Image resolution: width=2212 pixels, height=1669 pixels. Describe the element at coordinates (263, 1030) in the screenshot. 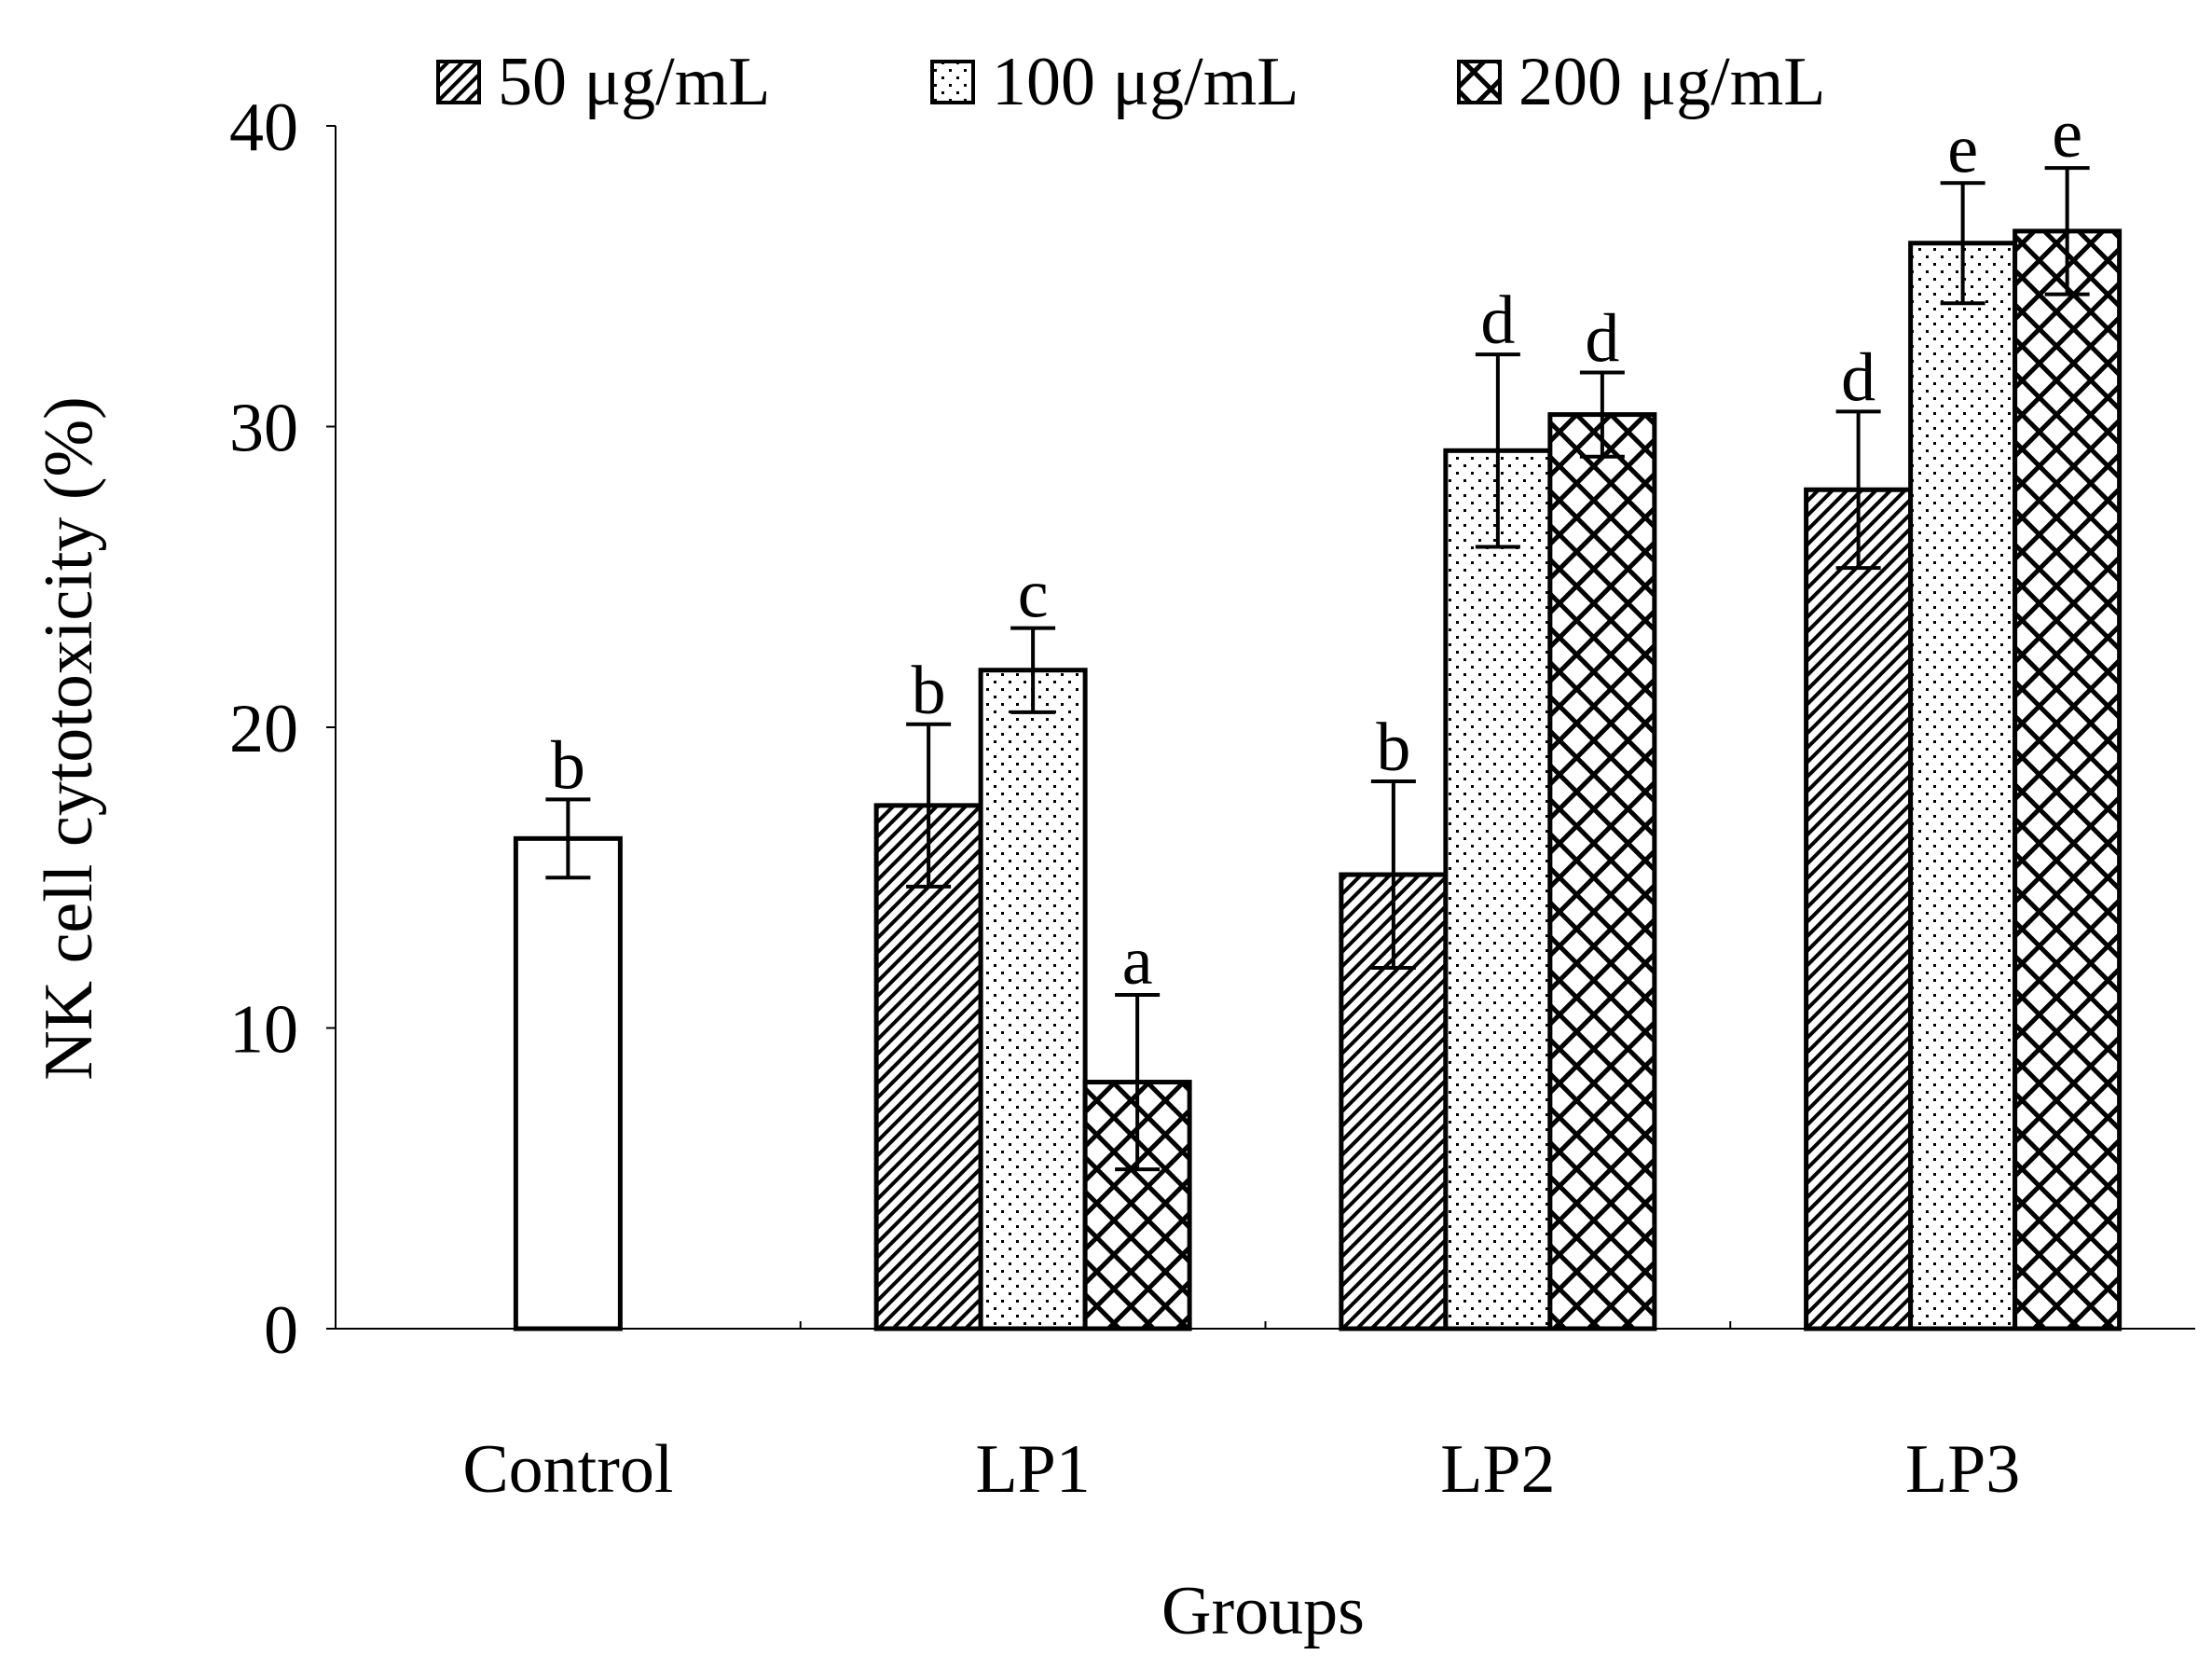

I see `y-tick-label: 10` at that location.